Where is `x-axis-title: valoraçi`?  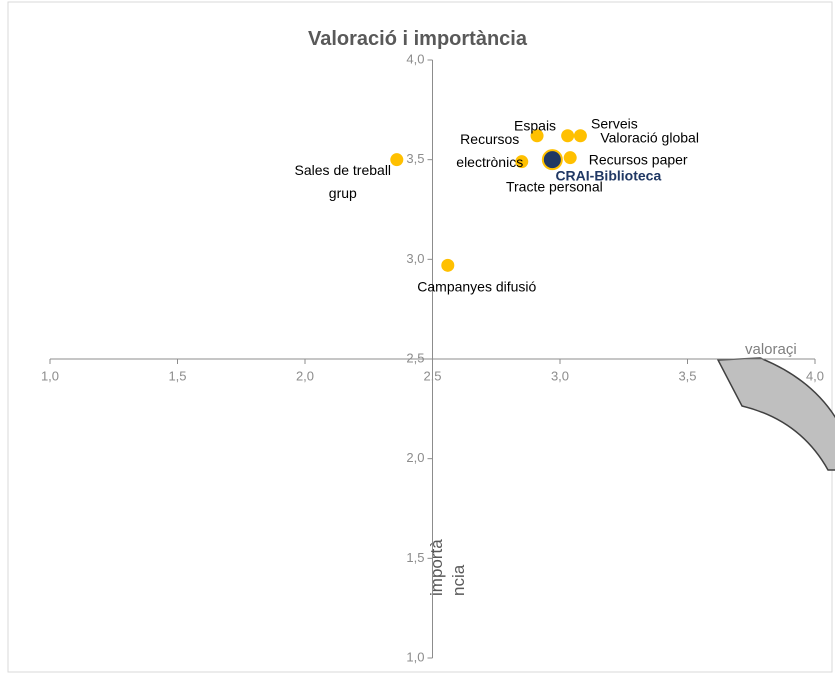 x-axis-title: valoraçi is located at coordinates (771, 349).